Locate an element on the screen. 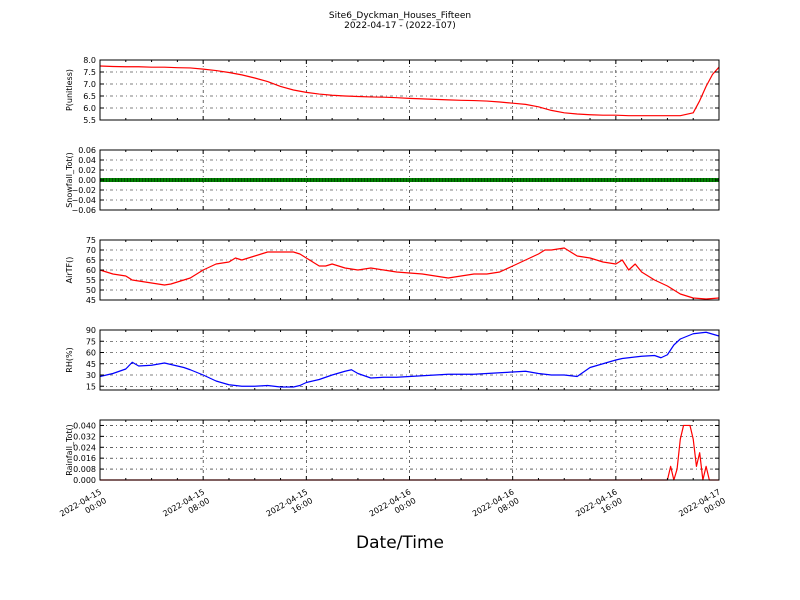 This screenshot has height=600, width=800. y-tick-label: 5.5 is located at coordinates (89, 120).